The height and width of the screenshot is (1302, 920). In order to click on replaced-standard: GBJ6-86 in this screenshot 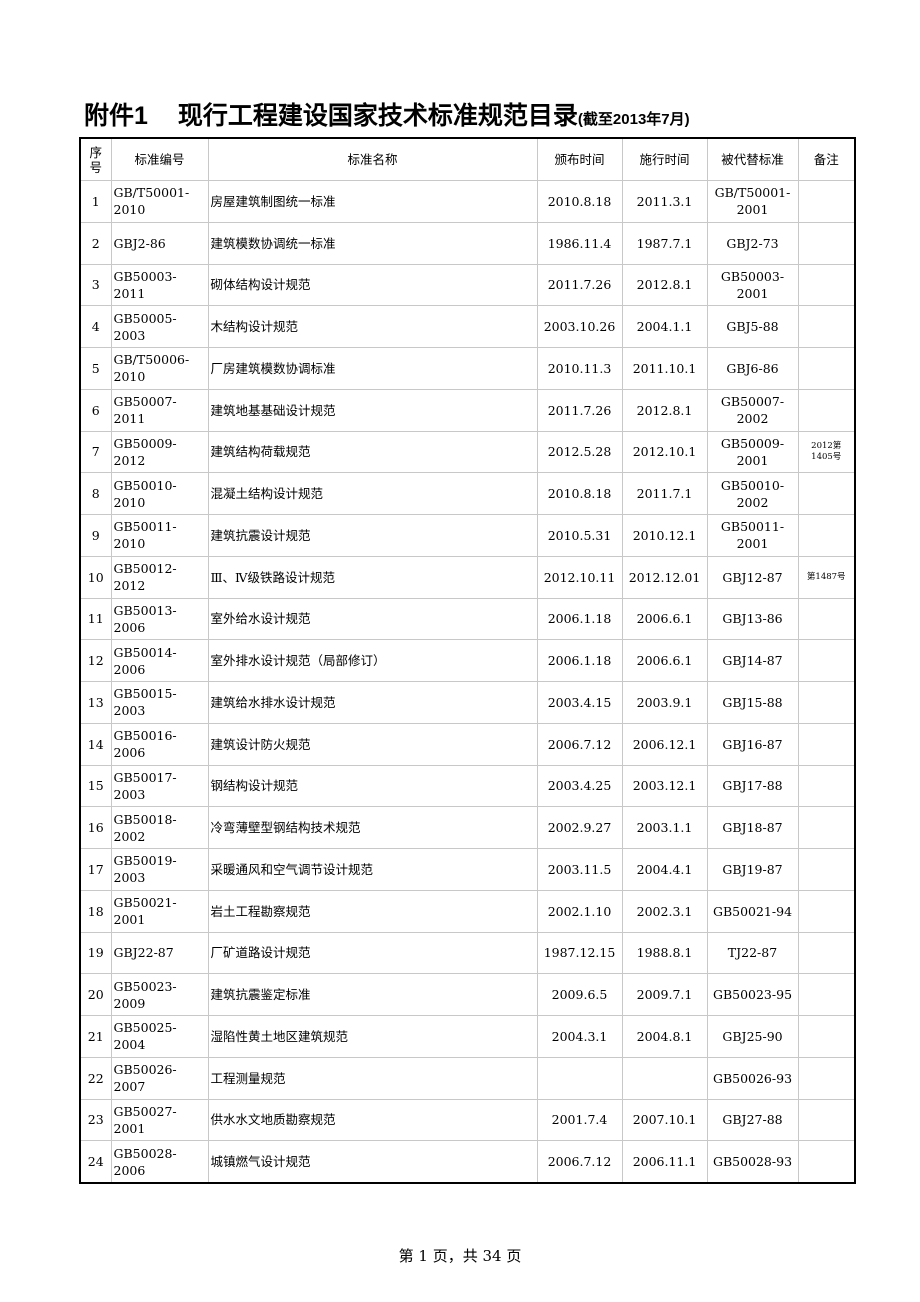, I will do `click(752, 368)`.